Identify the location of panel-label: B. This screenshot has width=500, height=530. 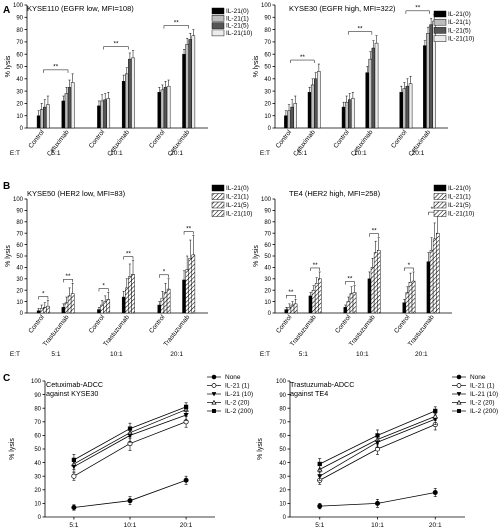
(6, 186).